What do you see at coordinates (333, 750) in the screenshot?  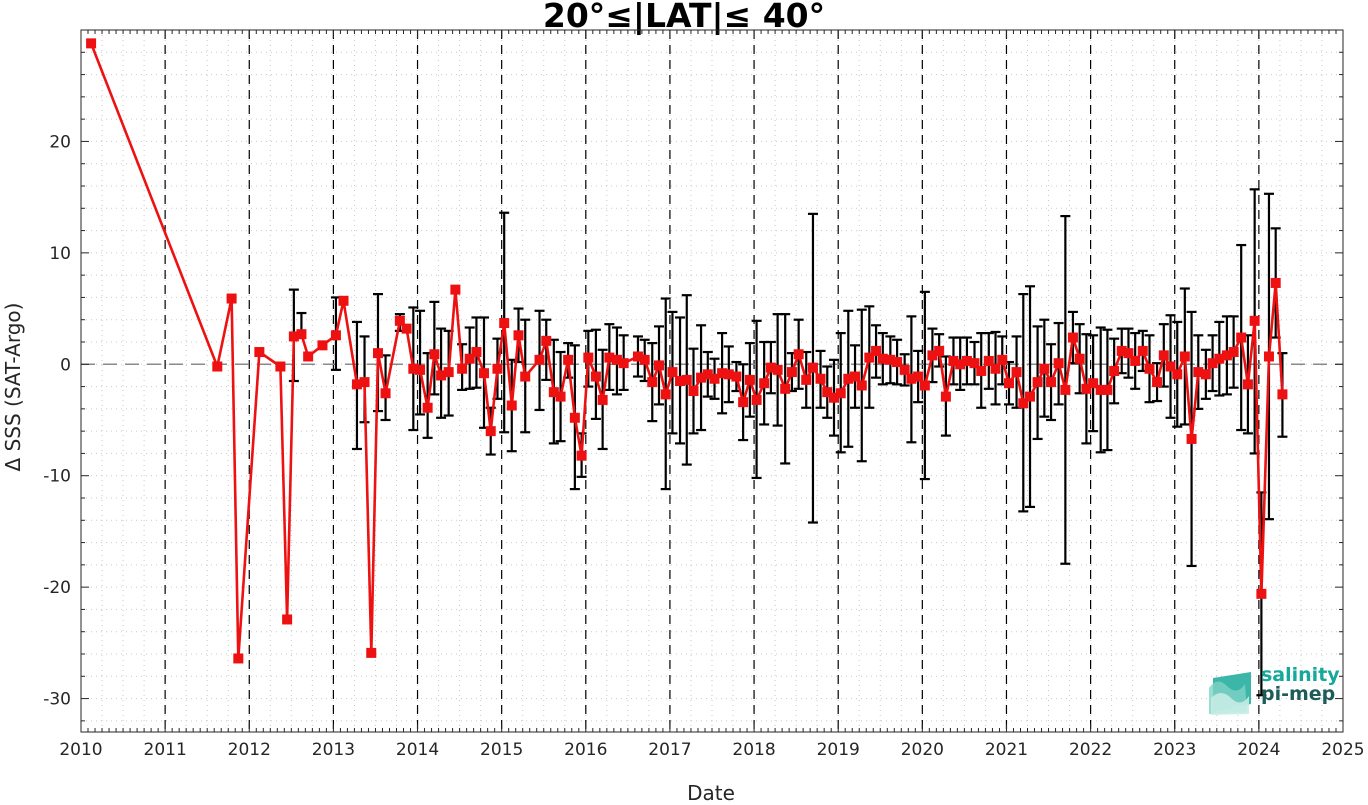 I see `x-tick-label: 2013` at bounding box center [333, 750].